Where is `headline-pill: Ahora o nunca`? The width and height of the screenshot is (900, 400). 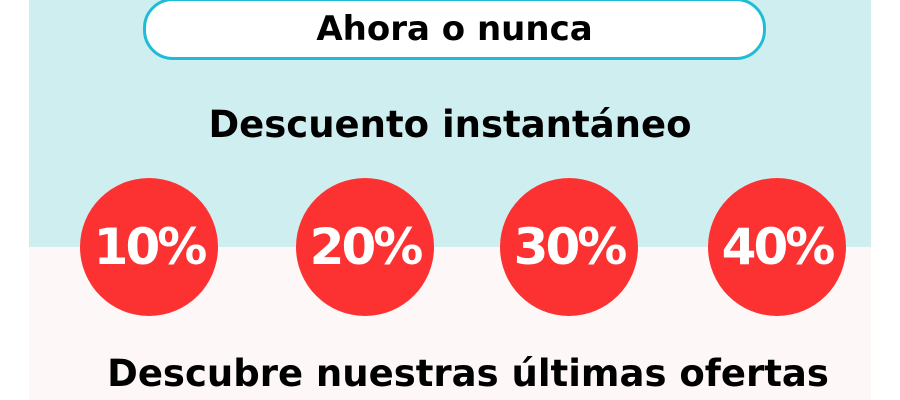 headline-pill: Ahora o nunca is located at coordinates (454, 30).